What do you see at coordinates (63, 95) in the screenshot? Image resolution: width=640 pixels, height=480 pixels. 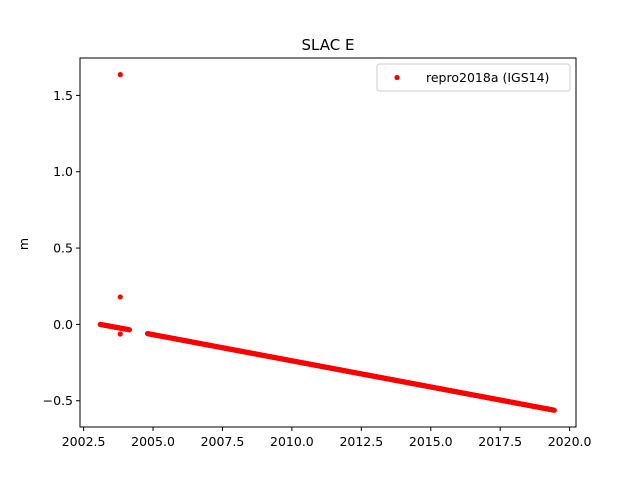 I see `y-tick-label: 1.5` at bounding box center [63, 95].